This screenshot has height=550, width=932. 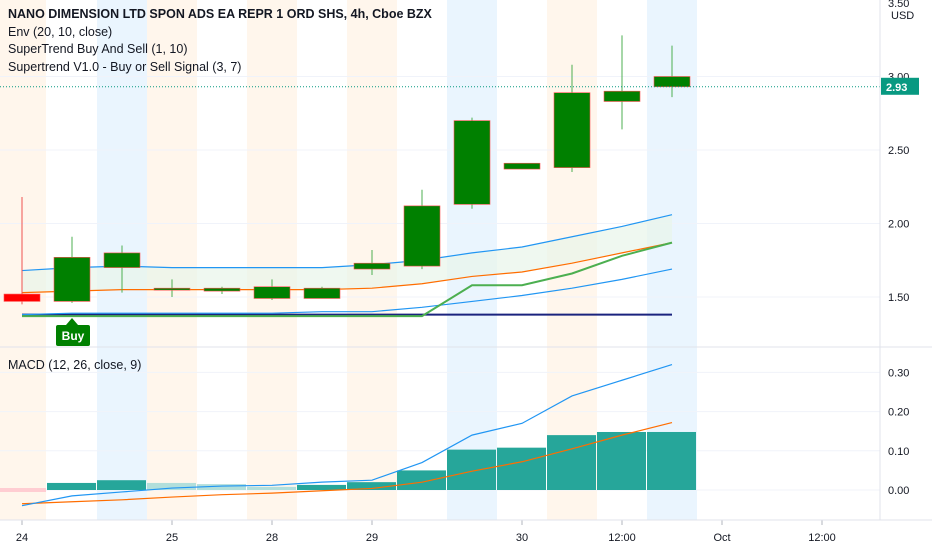 What do you see at coordinates (522, 538) in the screenshot?
I see `time-tick-4: 30` at bounding box center [522, 538].